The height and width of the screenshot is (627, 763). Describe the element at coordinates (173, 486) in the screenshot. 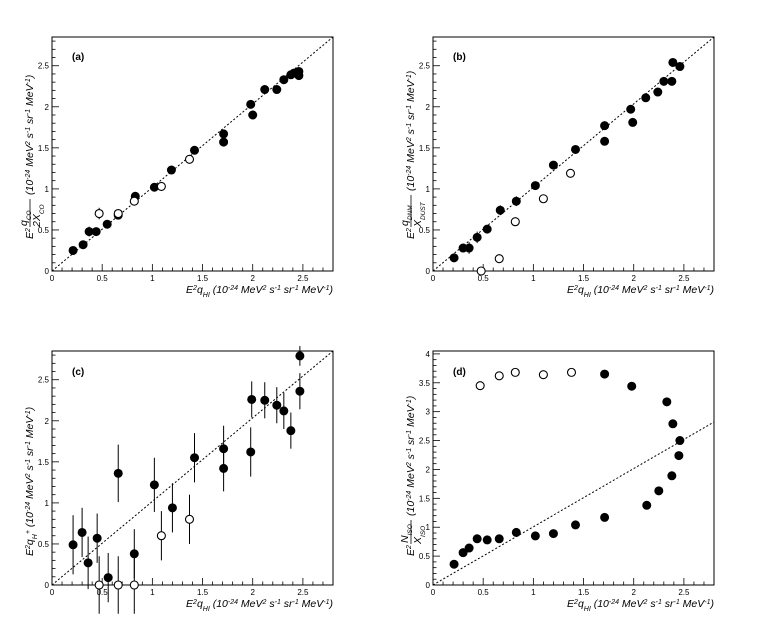

I see `tick-labels-c: 0 0.5 1 1.5 2 2.5 0 0.5 1 1.5 2 2.5` at that location.